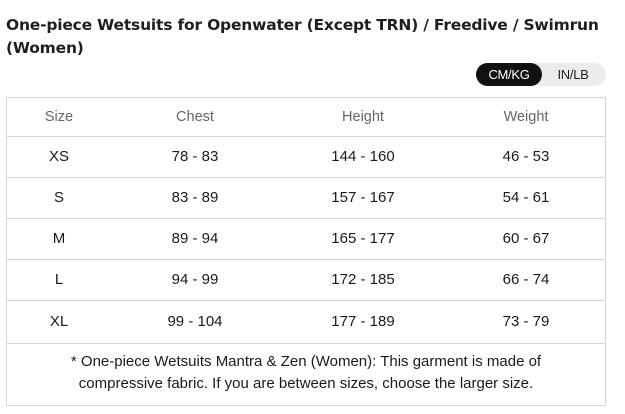 The width and height of the screenshot is (625, 414). What do you see at coordinates (363, 156) in the screenshot?
I see `height-cell: 144 - 160` at bounding box center [363, 156].